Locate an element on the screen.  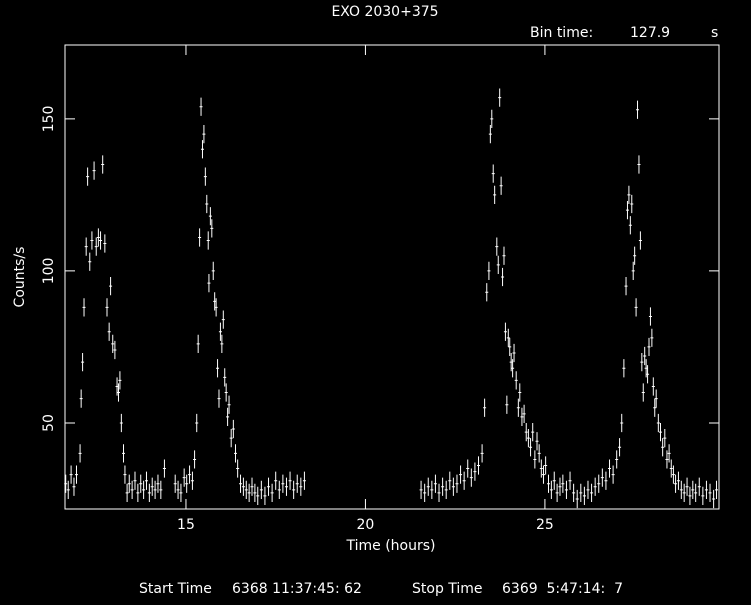
stop-label: Stop Time is located at coordinates (447, 589).